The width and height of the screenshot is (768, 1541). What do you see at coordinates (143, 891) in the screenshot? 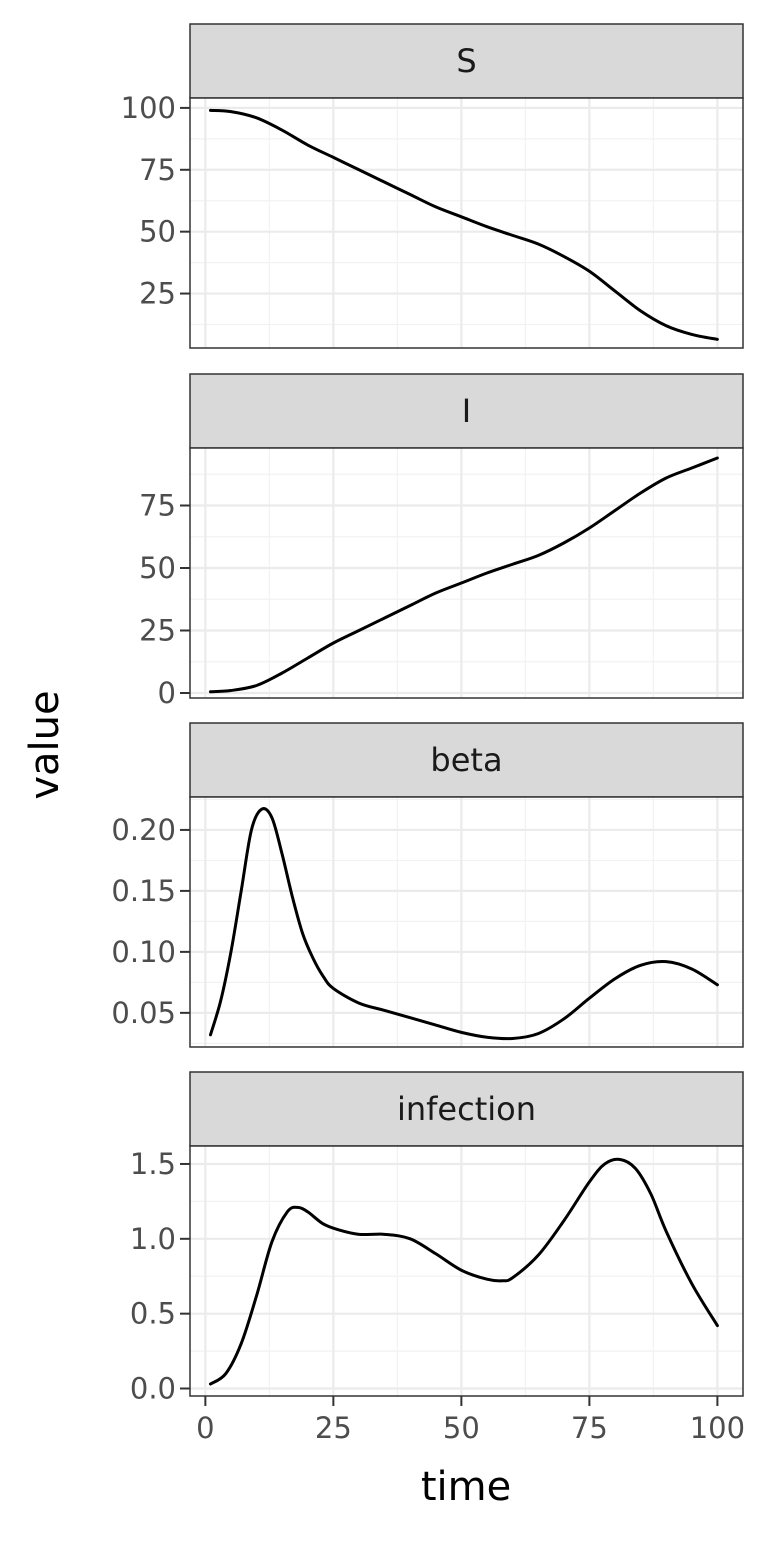
I see `y-tick-label: 0.15` at bounding box center [143, 891].